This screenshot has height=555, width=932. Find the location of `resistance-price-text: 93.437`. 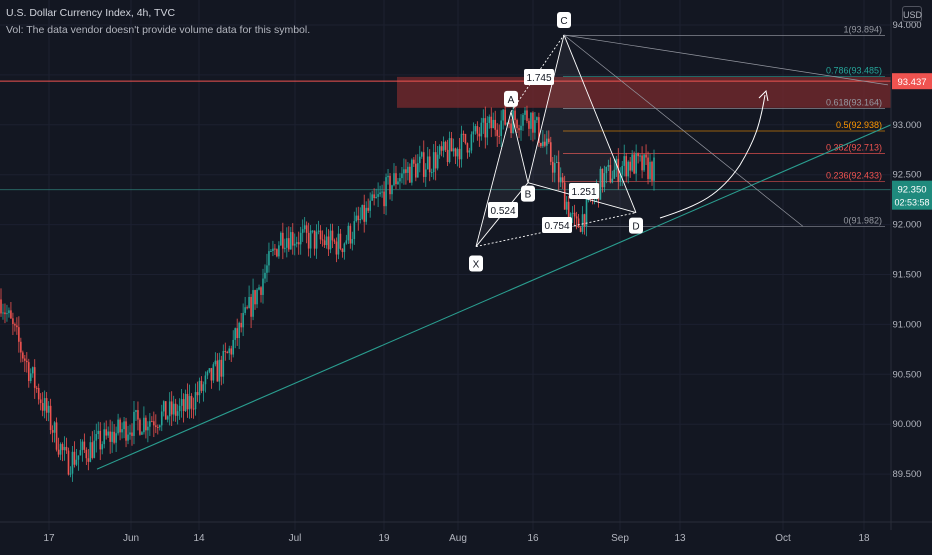

resistance-price-text: 93.437 is located at coordinates (911, 82).